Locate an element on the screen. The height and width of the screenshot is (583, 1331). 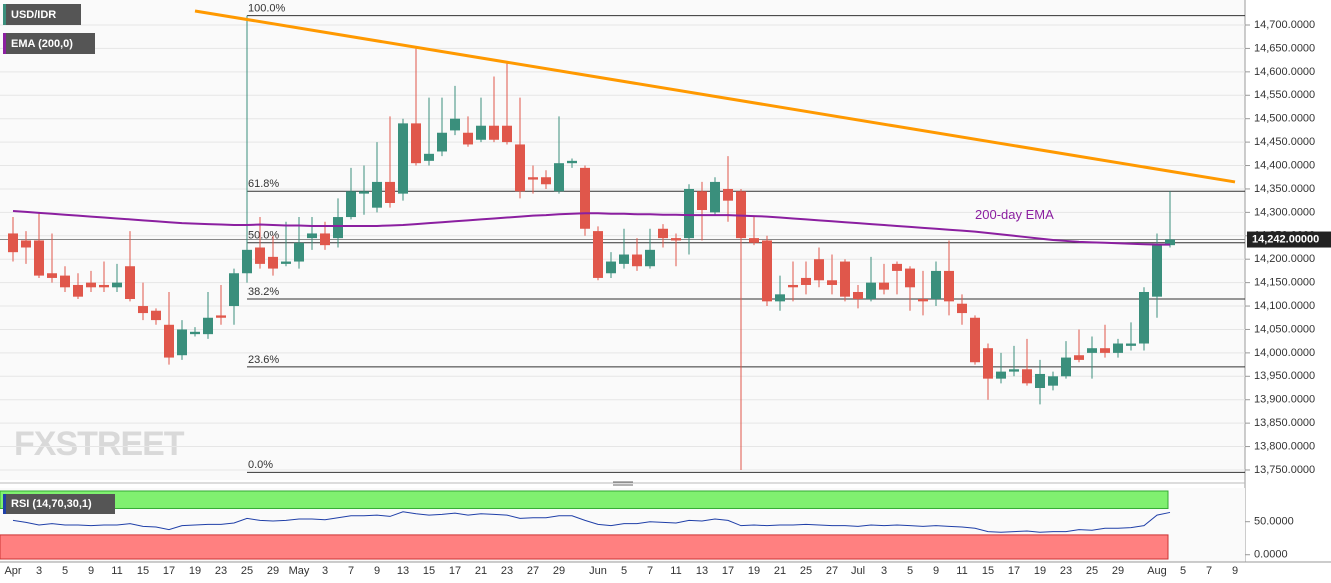
rsi-line is located at coordinates (591, 522).